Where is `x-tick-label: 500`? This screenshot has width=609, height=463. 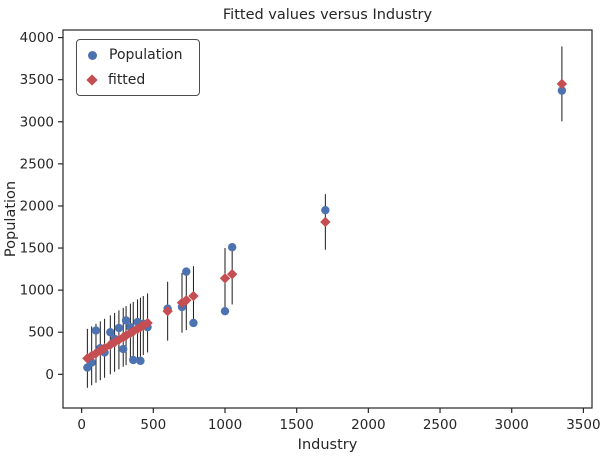 x-tick-label: 500 is located at coordinates (153, 425).